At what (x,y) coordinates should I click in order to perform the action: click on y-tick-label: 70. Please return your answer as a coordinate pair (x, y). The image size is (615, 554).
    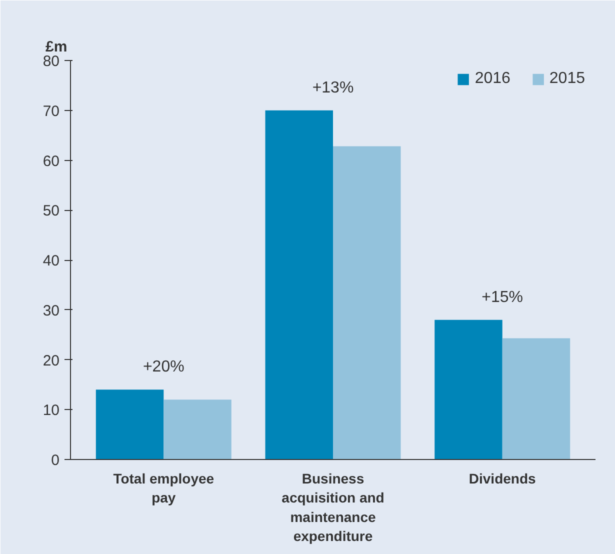
    Looking at the image, I should click on (51, 111).